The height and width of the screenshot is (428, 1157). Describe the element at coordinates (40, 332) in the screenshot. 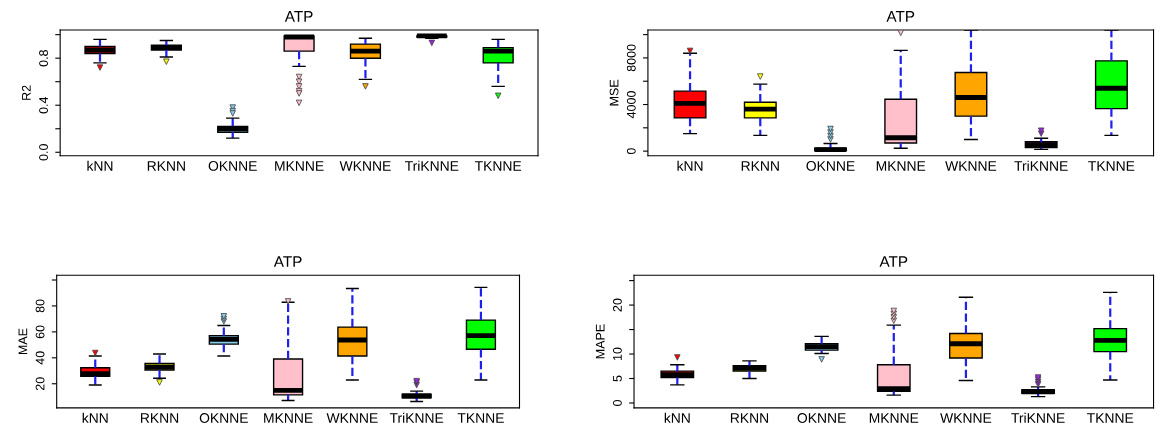

I see `y-tick-label: 60` at that location.